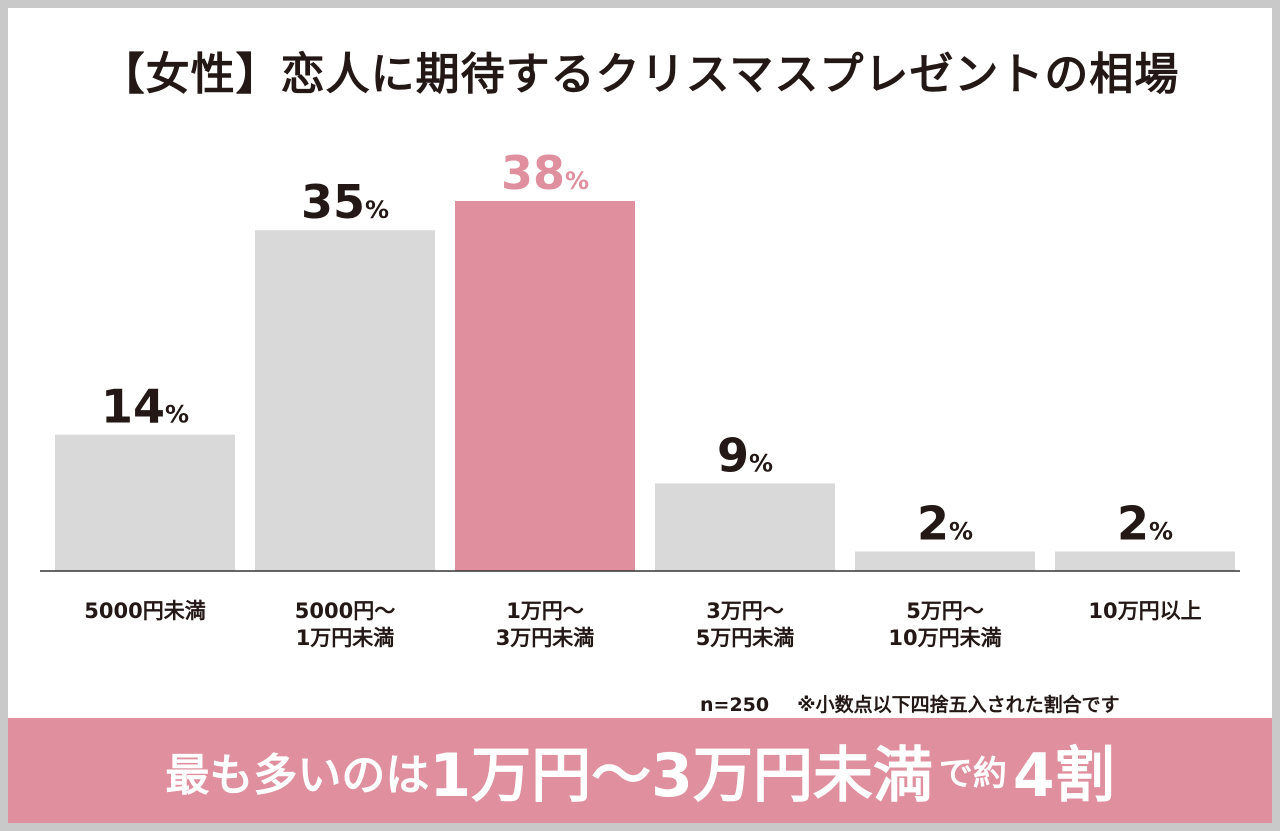 Image resolution: width=1280 pixels, height=831 pixels. I want to click on category-label-1: 5000円未満, so click(144, 611).